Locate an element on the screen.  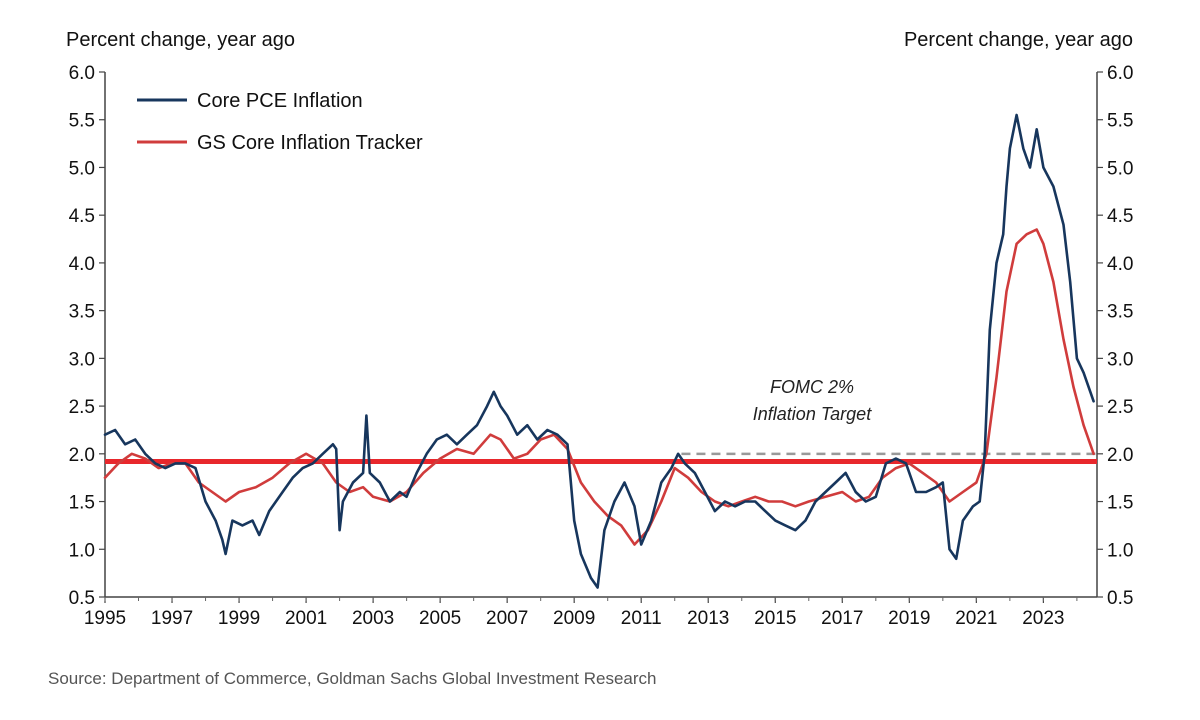
left-y-tick-label: 4.0 is located at coordinates (82, 264).